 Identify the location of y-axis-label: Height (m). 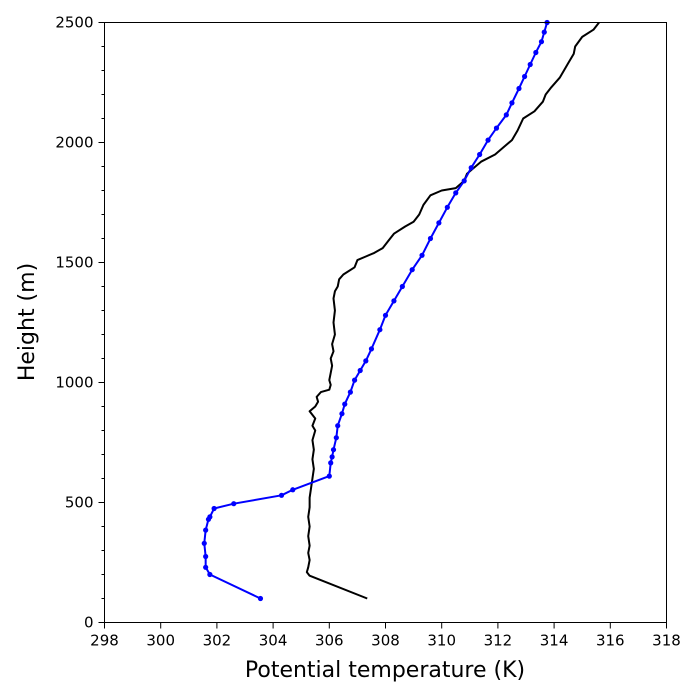
(27, 322).